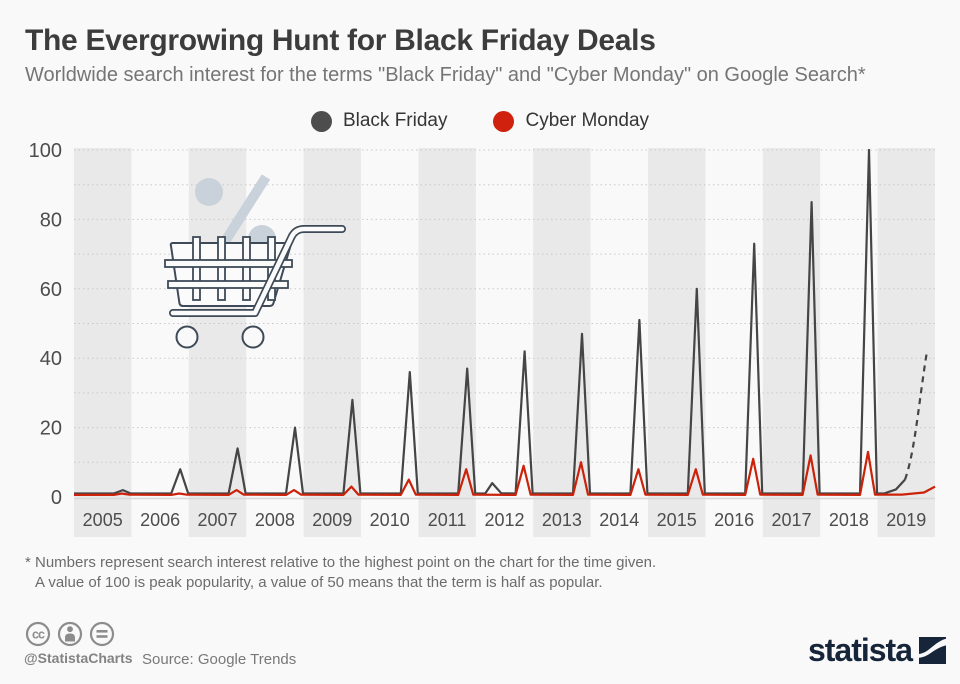 Image resolution: width=960 pixels, height=684 pixels. What do you see at coordinates (51, 220) in the screenshot?
I see `y-tick-label: 80` at bounding box center [51, 220].